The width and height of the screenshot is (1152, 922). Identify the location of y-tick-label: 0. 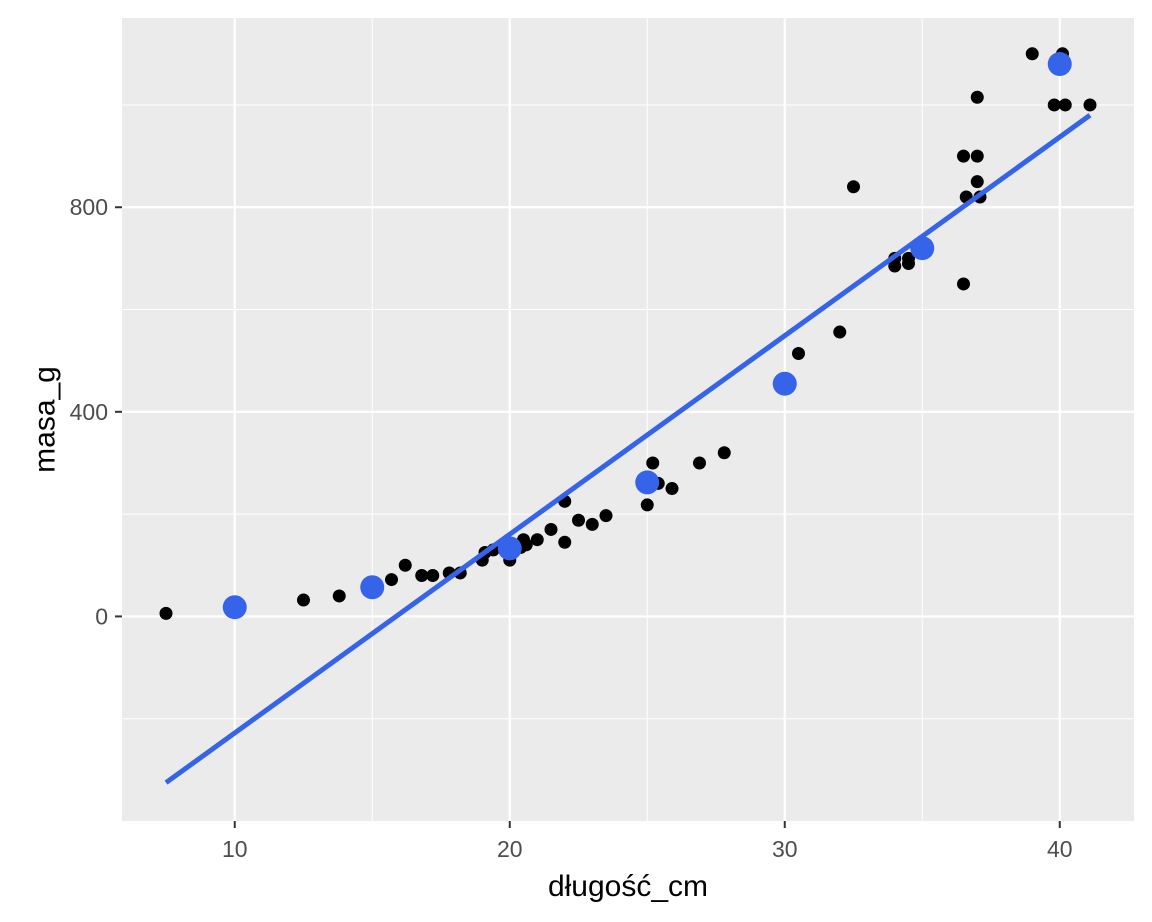
(101, 616).